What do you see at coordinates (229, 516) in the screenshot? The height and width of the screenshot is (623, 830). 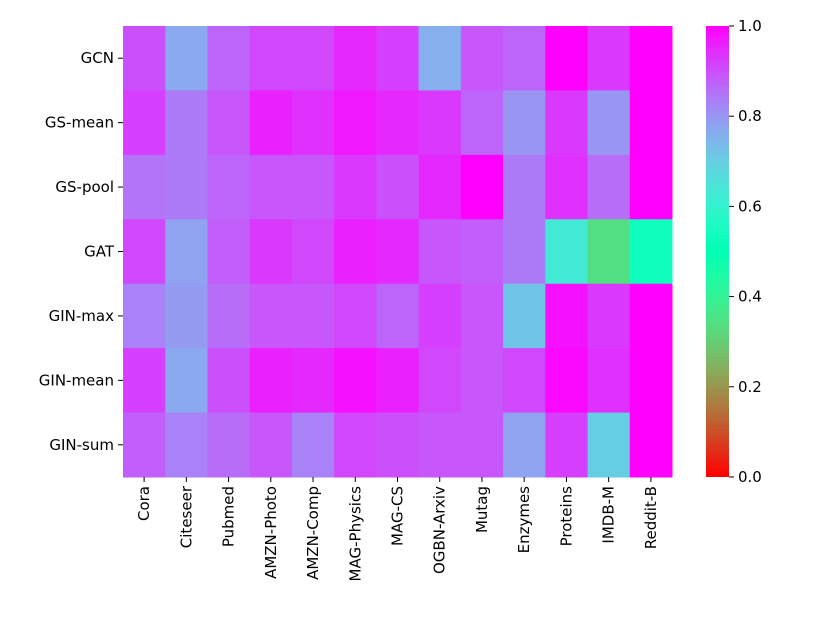 I see `column-label: Pubmed` at bounding box center [229, 516].